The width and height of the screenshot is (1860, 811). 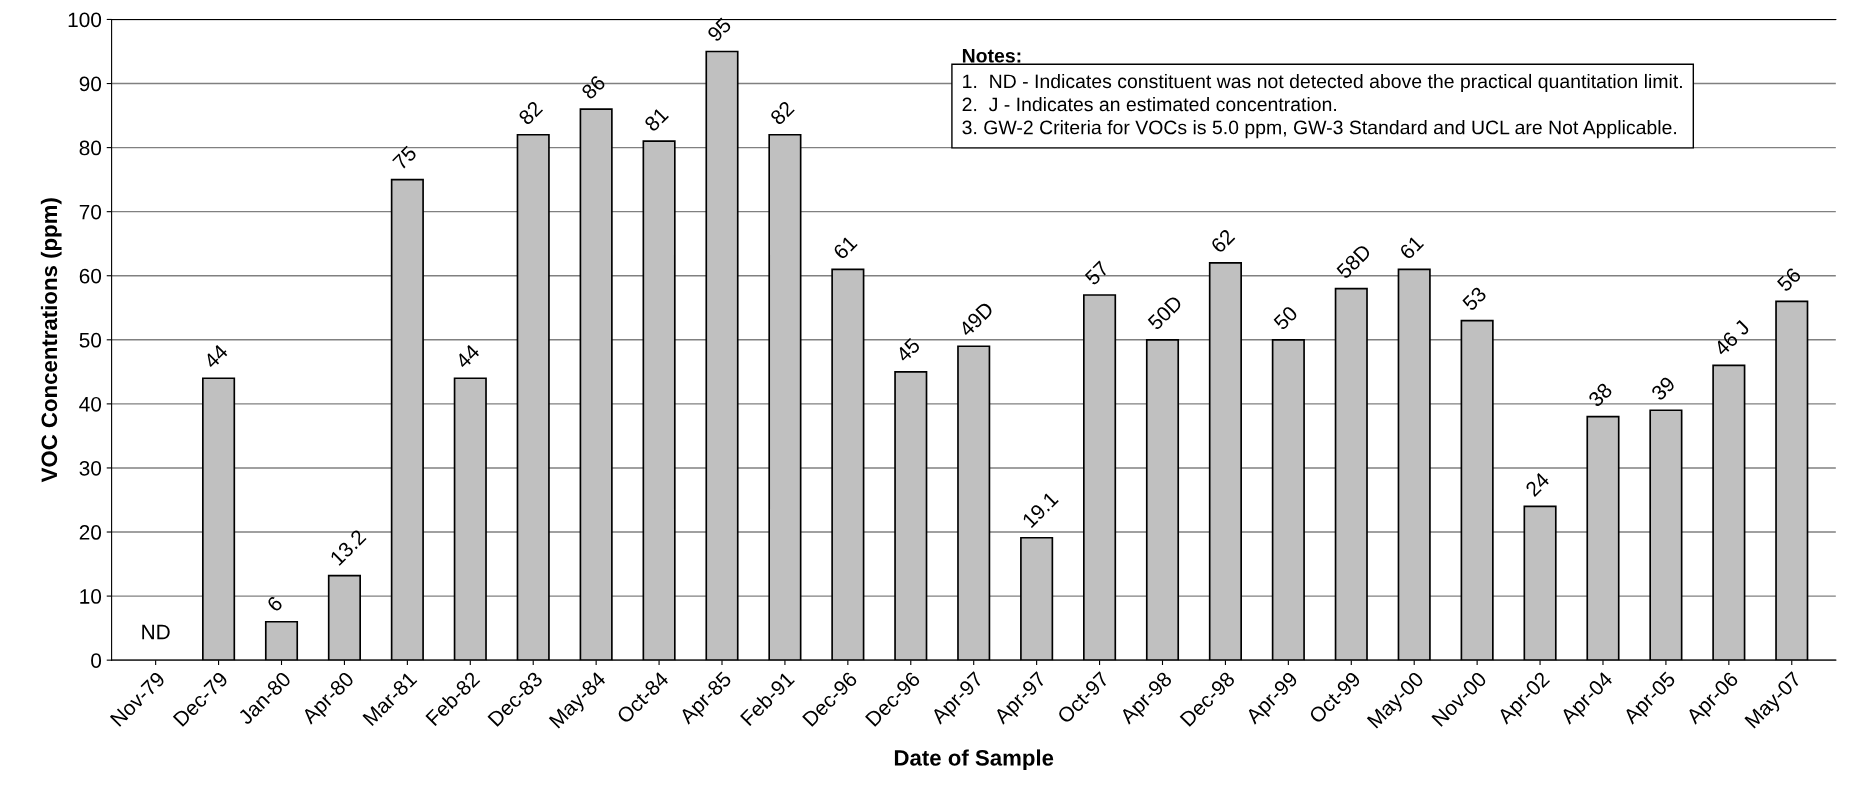 I want to click on y-tick-label: 50, so click(x=90, y=340).